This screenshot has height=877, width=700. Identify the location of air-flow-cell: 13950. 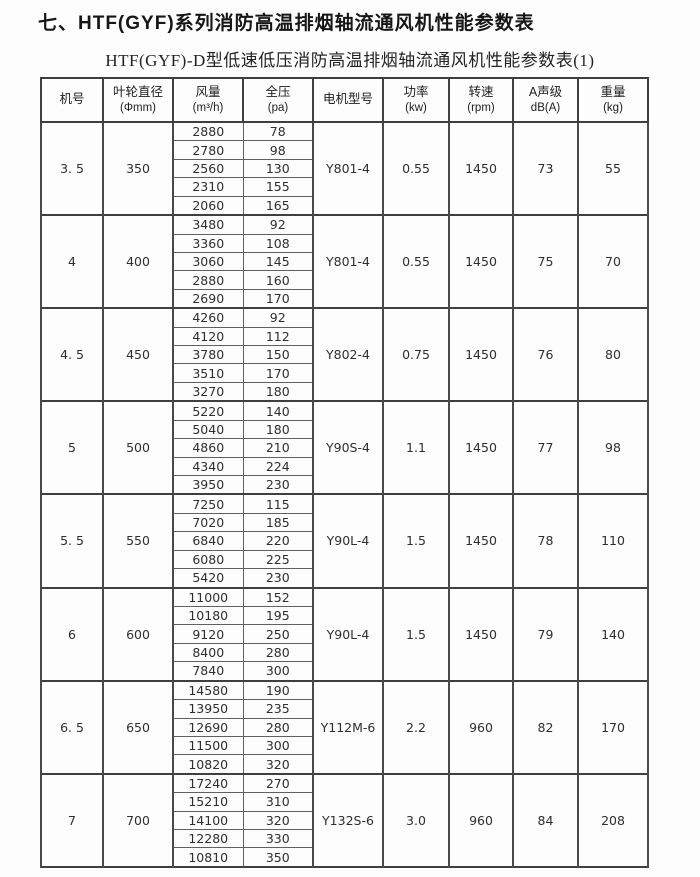
(208, 709).